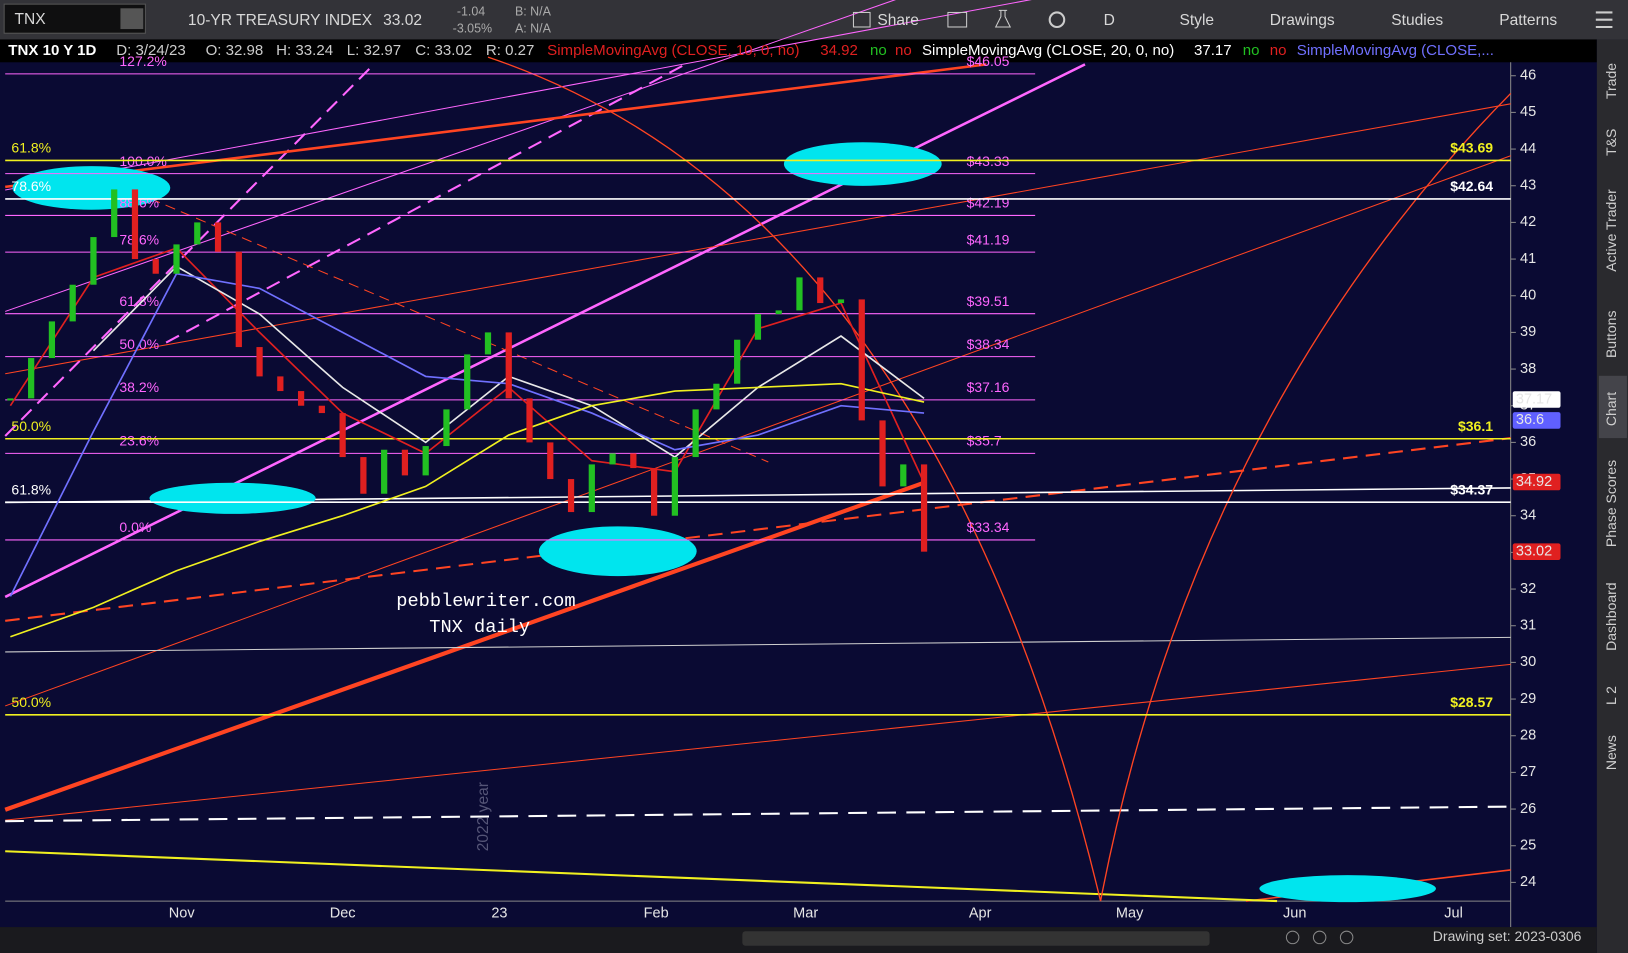 This screenshot has width=1628, height=953. What do you see at coordinates (472, 28) in the screenshot?
I see `change-pct: -3.05%` at bounding box center [472, 28].